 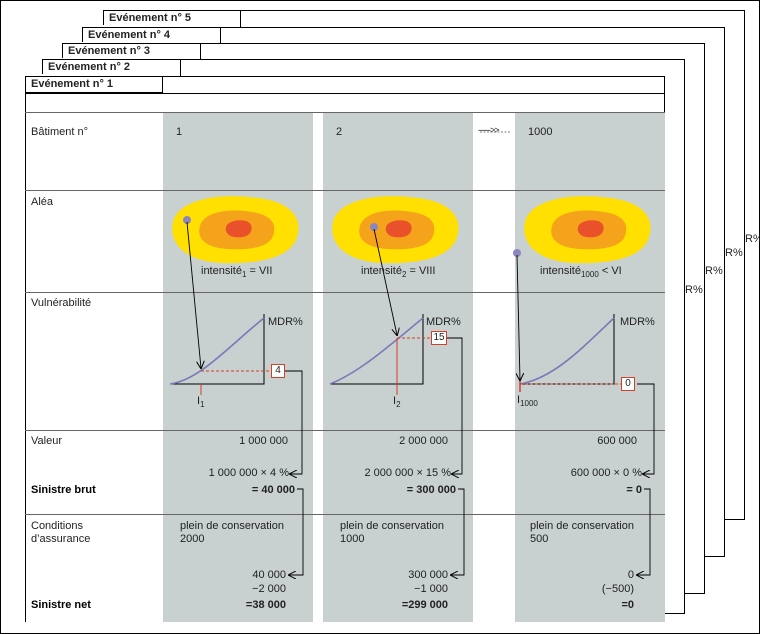 I want to click on intensity-axis-label-3: I1000, so click(x=527, y=401).